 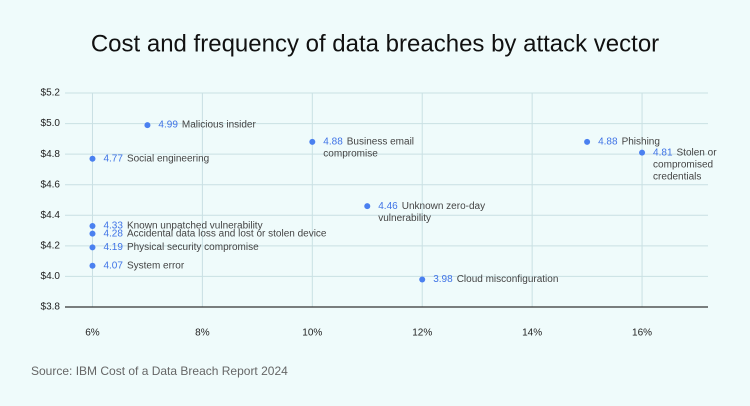 What do you see at coordinates (663, 152) in the screenshot?
I see `value-label: 4.81` at bounding box center [663, 152].